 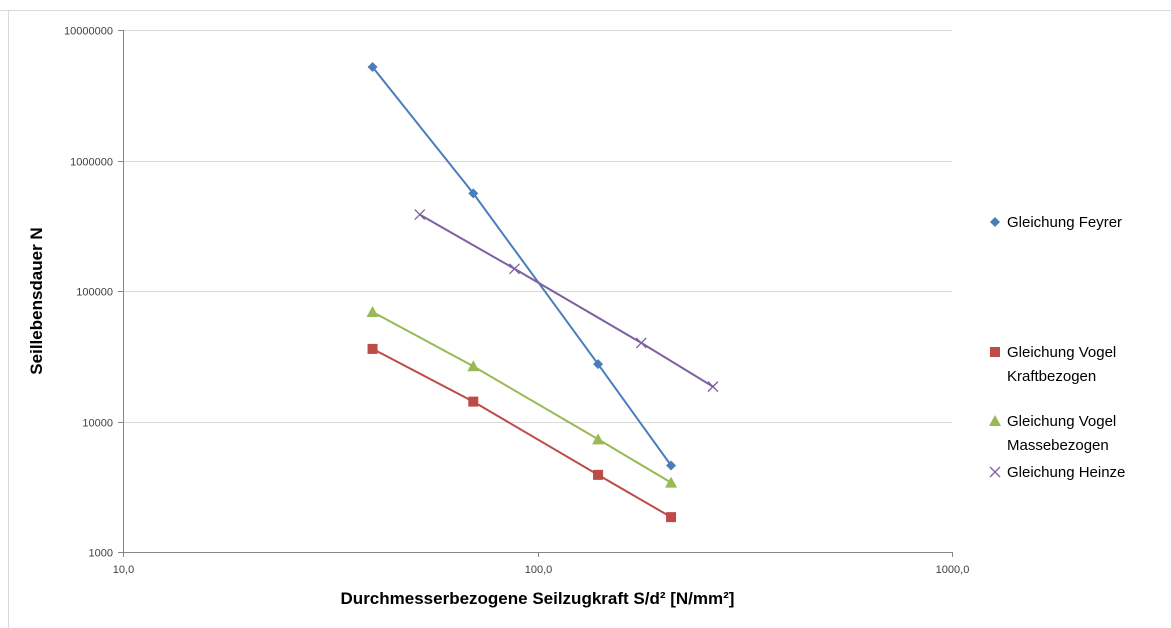 I want to click on legend-label: Gleichung Vogel Kraftbezogen, so click(x=1061, y=364).